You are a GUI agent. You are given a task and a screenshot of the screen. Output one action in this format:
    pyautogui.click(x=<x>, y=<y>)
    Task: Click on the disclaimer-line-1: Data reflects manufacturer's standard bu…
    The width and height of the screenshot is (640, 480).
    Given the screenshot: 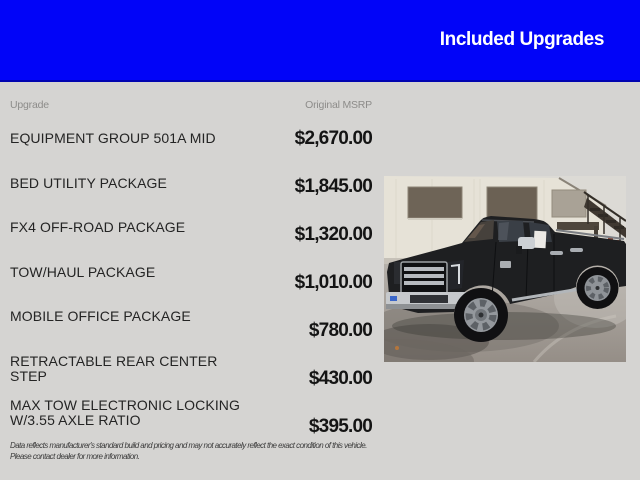 What is the action you would take?
    pyautogui.click(x=188, y=445)
    